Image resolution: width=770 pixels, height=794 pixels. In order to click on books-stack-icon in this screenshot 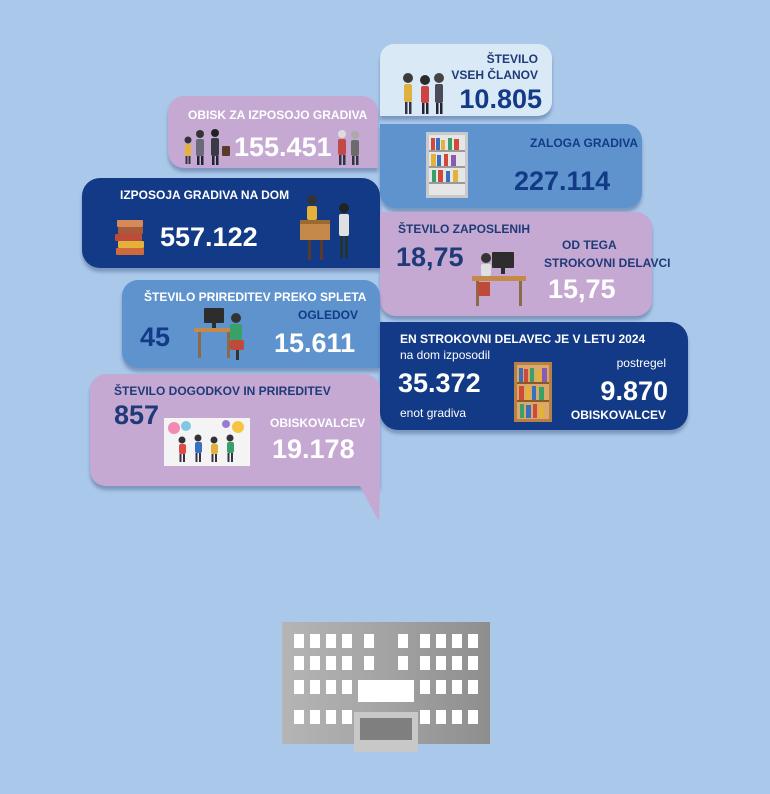, I will do `click(129, 237)`.